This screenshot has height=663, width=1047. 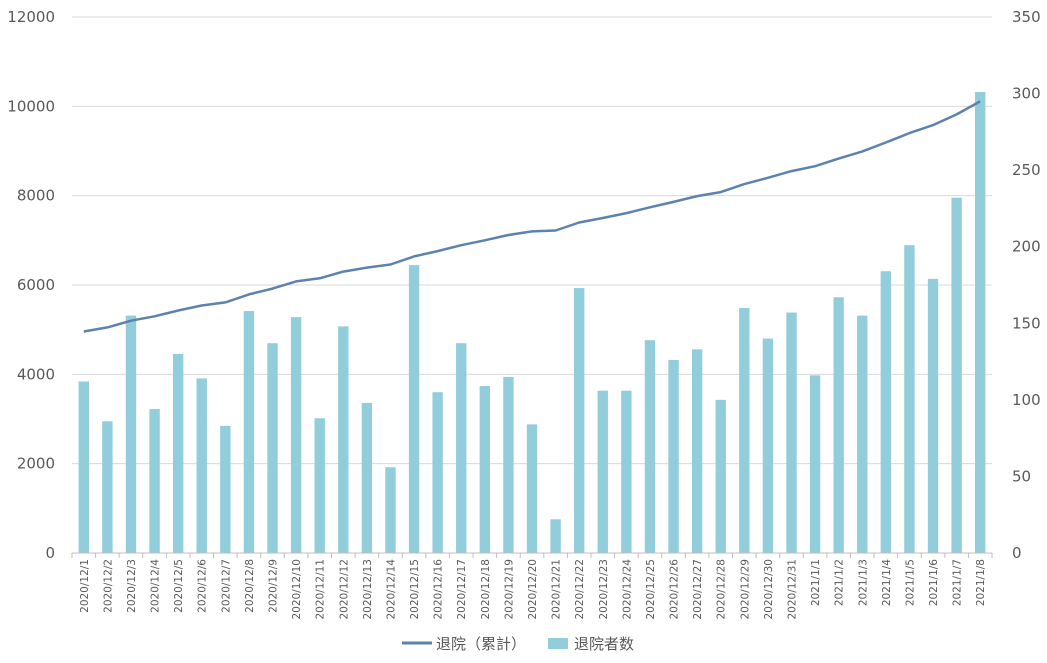 I want to click on bar-2020/12/18, so click(x=485, y=469).